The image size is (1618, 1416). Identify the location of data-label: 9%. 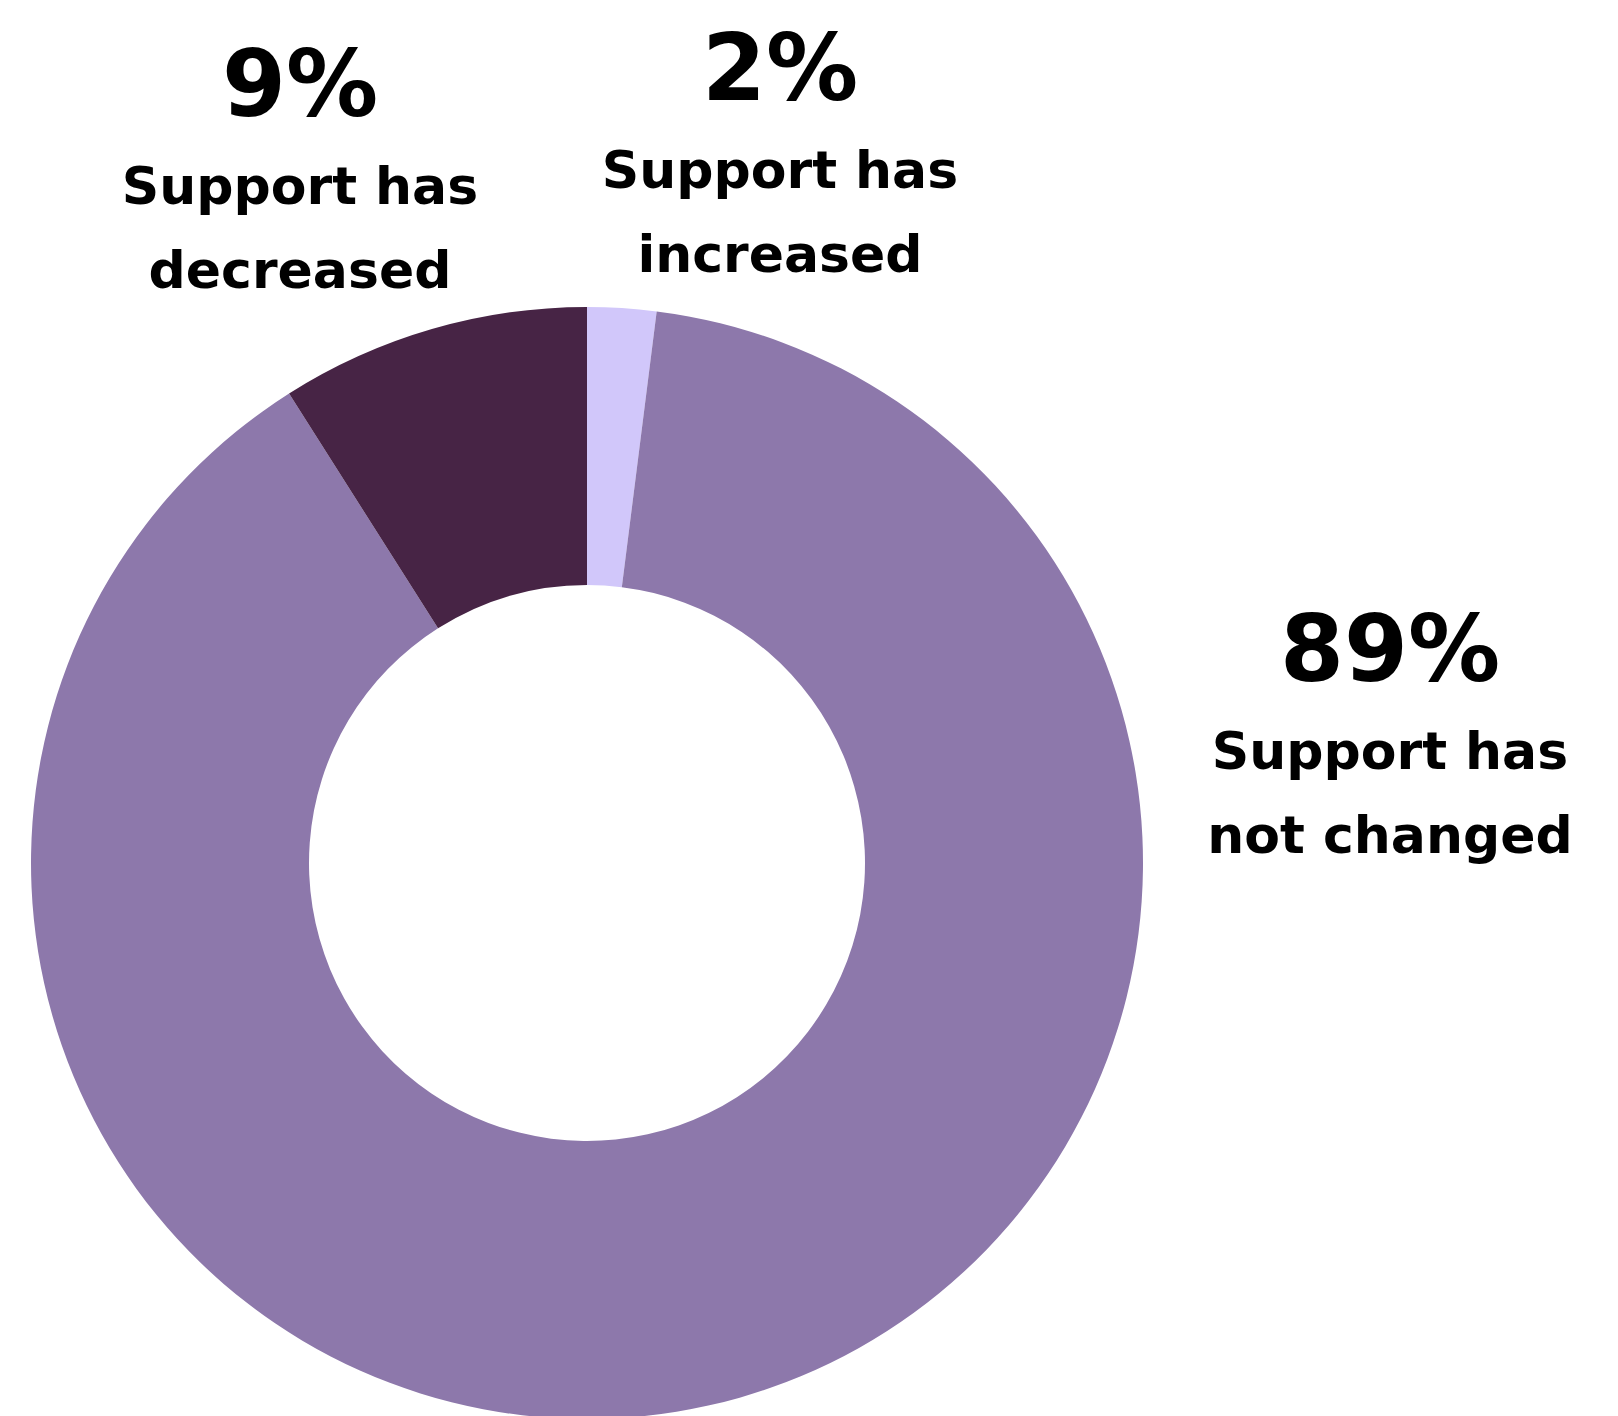
(300, 84).